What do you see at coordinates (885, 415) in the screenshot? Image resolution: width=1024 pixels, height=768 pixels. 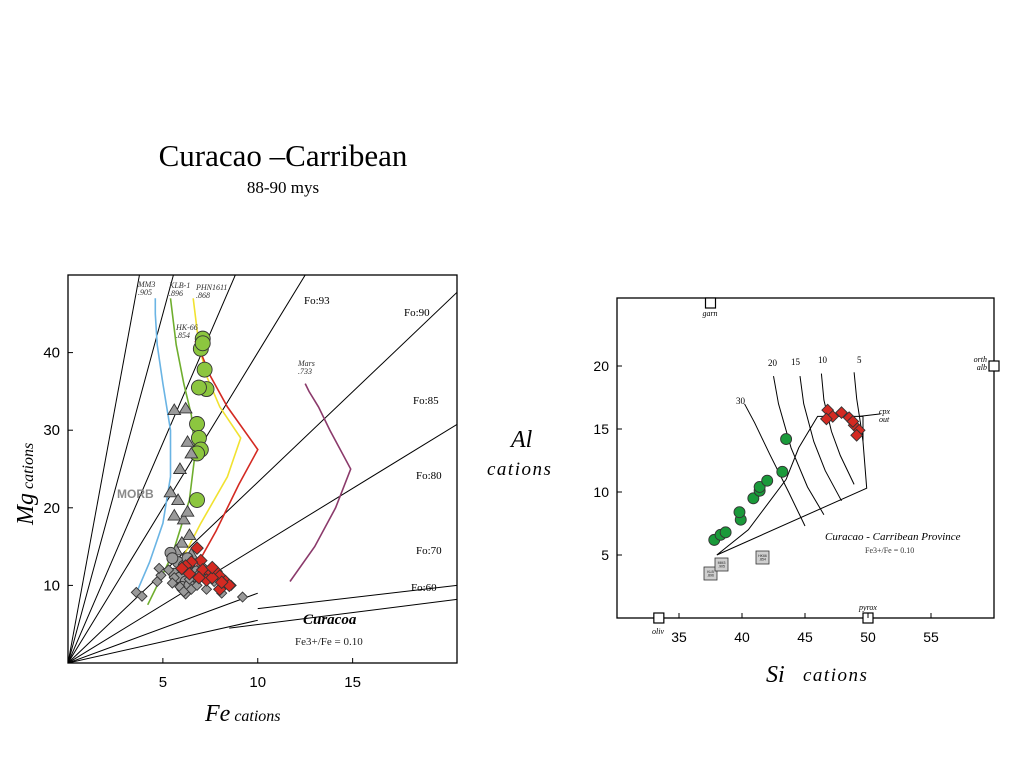 I see `cpx-out-label: cpx out` at bounding box center [885, 415].